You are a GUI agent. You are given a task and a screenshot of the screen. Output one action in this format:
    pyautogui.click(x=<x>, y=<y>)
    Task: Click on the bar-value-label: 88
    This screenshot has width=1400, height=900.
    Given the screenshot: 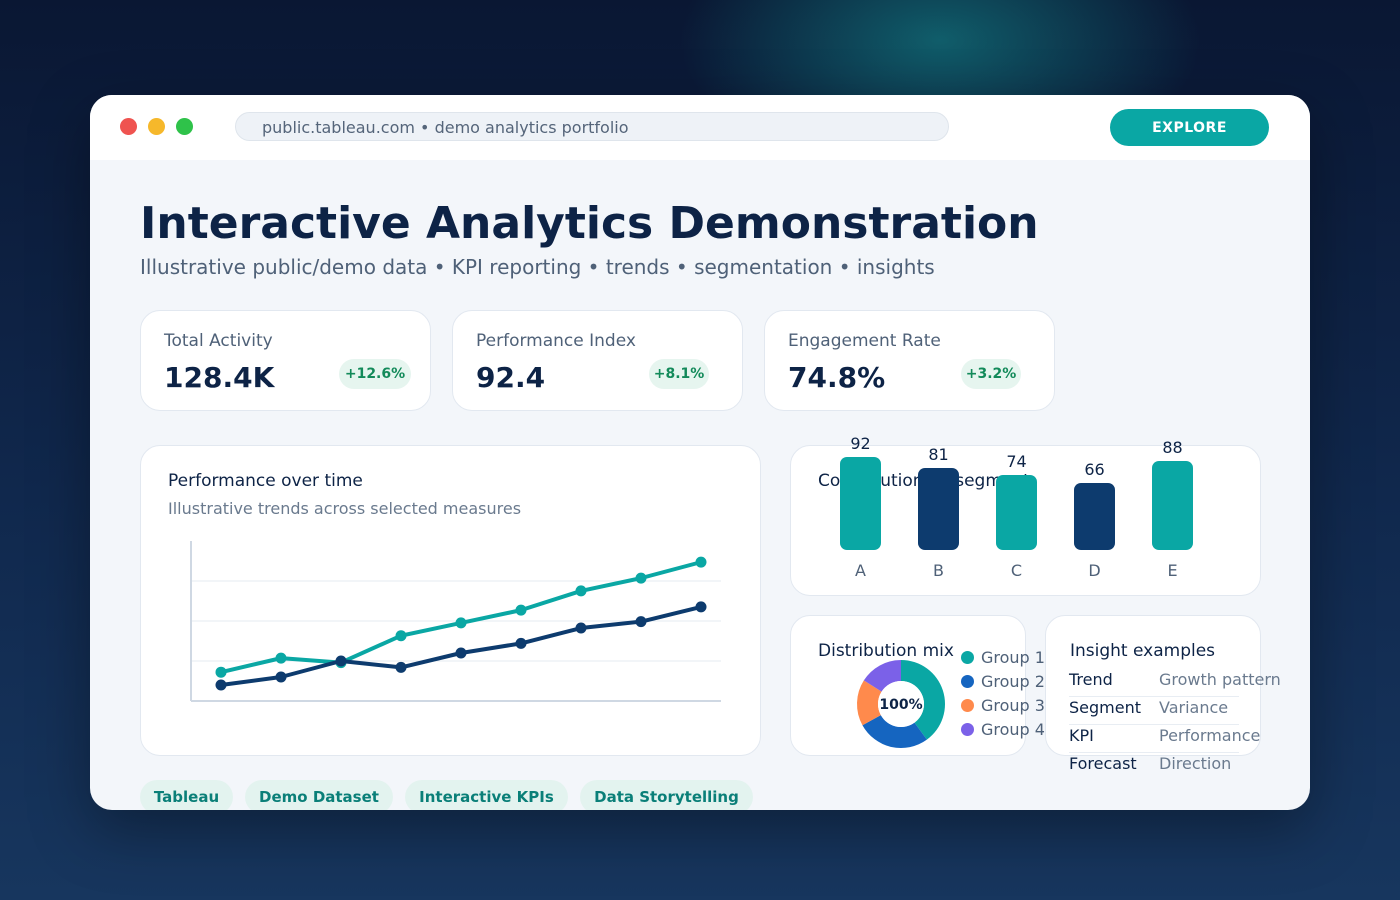 What is the action you would take?
    pyautogui.click(x=1172, y=447)
    